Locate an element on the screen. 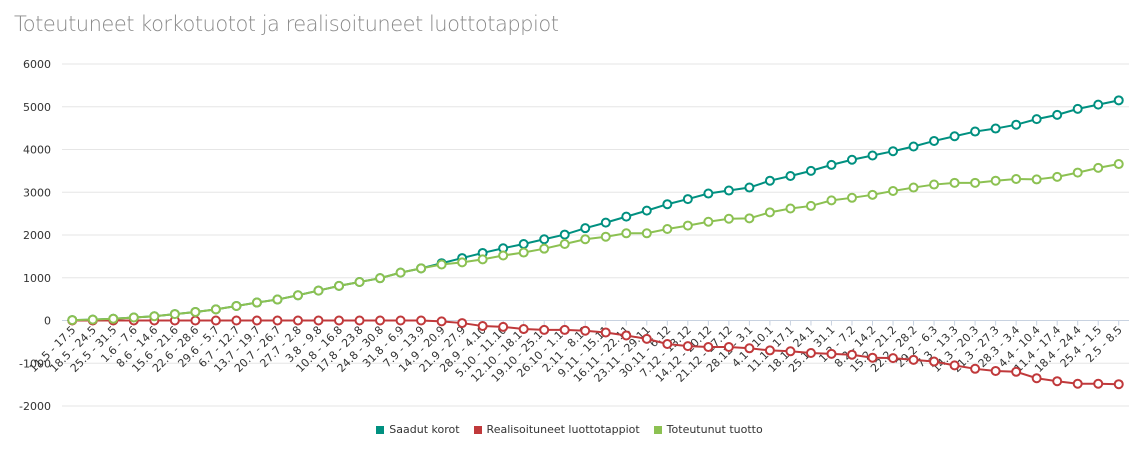 The height and width of the screenshot is (454, 1139). legend-item: Saadut korot is located at coordinates (418, 429).